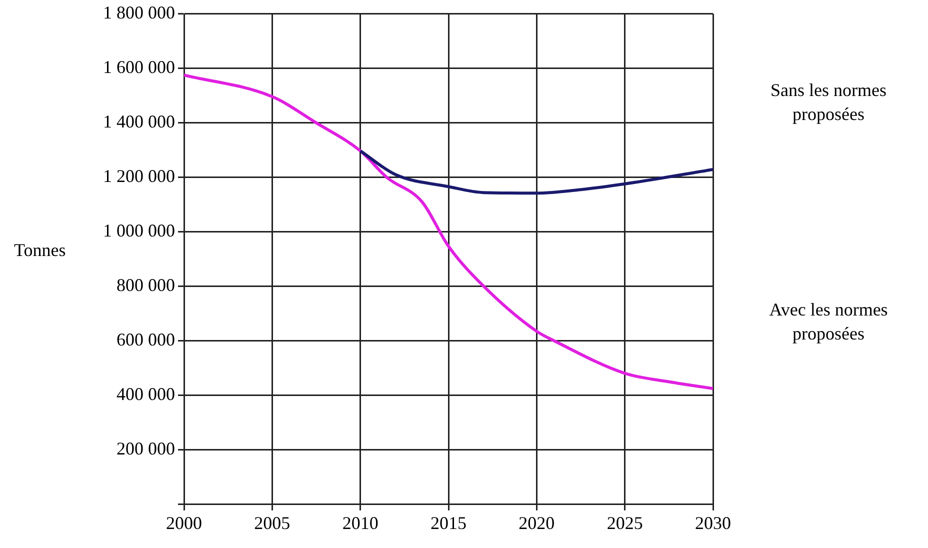  I want to click on x-tick-label: 2010, so click(360, 522).